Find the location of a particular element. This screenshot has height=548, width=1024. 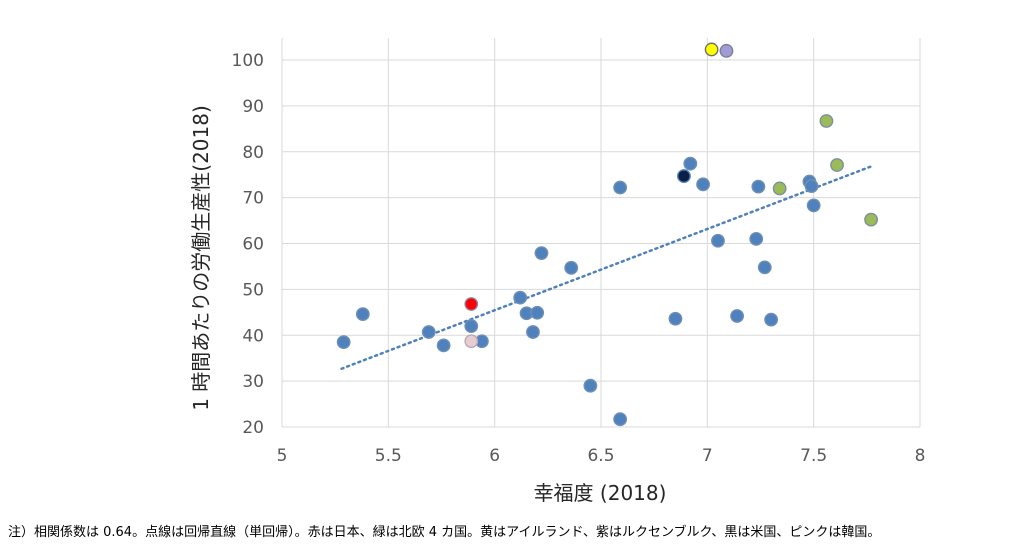

y-tick-label: 20 is located at coordinates (253, 428).